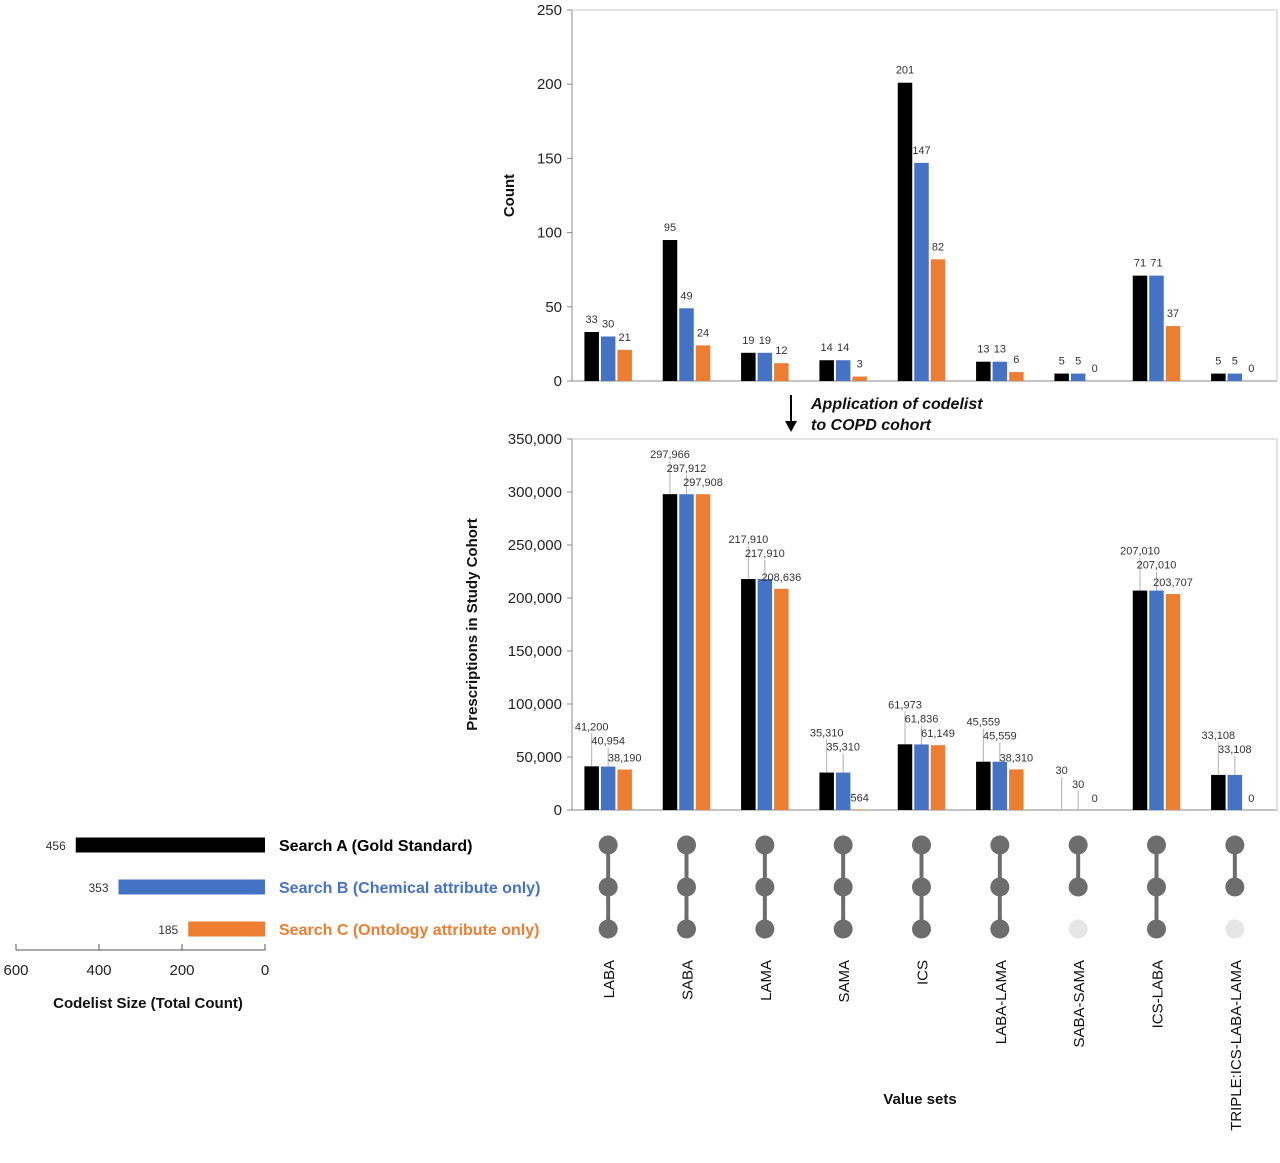 The height and width of the screenshot is (1163, 1280). Describe the element at coordinates (766, 980) in the screenshot. I see `category-label: LAMA` at that location.